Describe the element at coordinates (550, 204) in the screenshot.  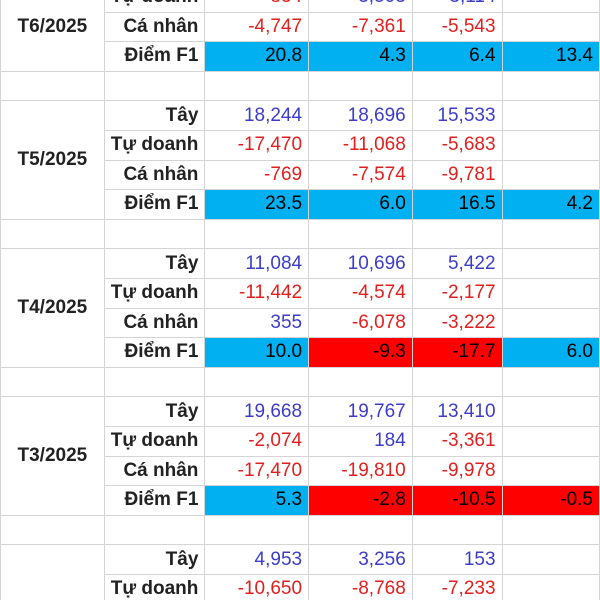
I see `score-cell: 4.2` at that location.